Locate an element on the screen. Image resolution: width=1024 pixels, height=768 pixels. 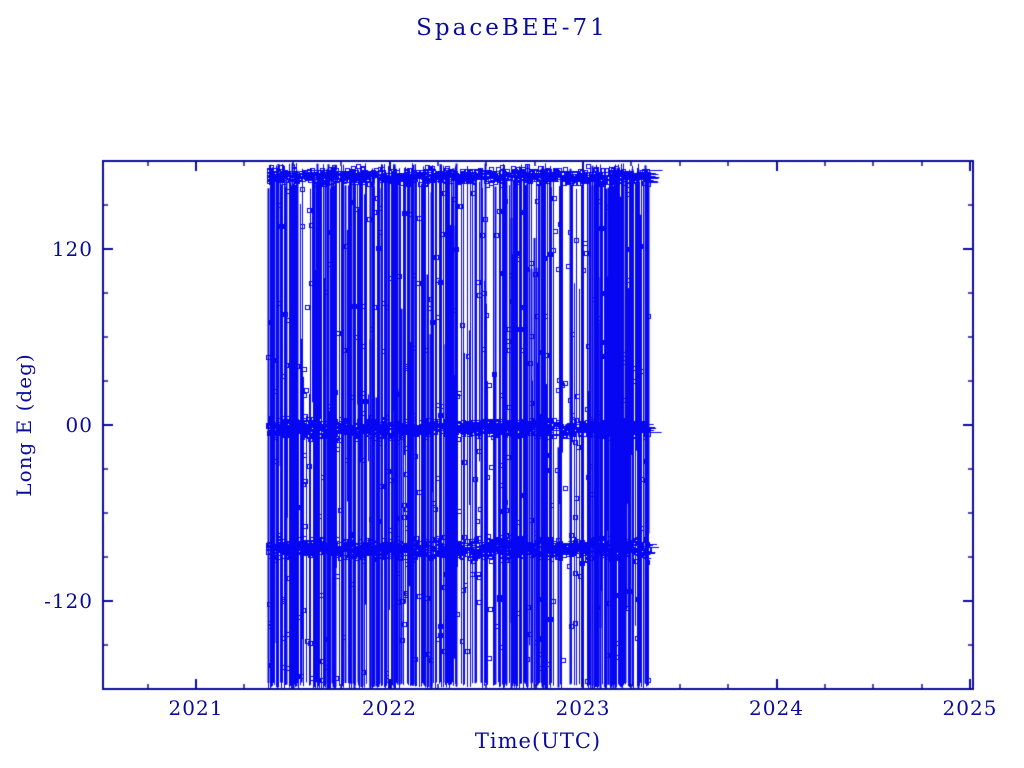
x-tick-label: 2023 is located at coordinates (583, 708).